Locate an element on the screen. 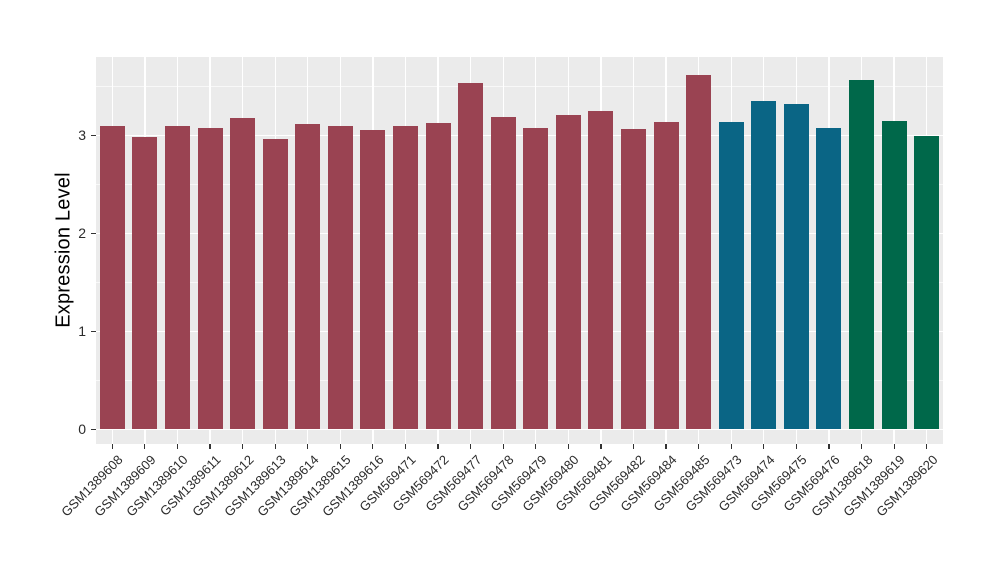 The image size is (1000, 580). y-tick-label: 2 is located at coordinates (82, 233).